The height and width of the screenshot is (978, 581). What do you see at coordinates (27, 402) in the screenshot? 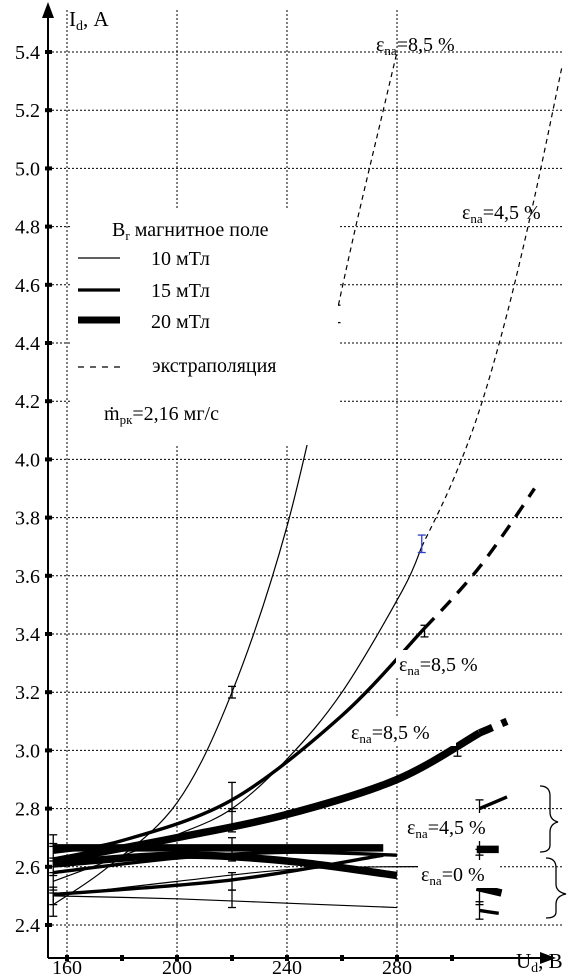
I see `y-tick-label: 4.2` at bounding box center [27, 402].